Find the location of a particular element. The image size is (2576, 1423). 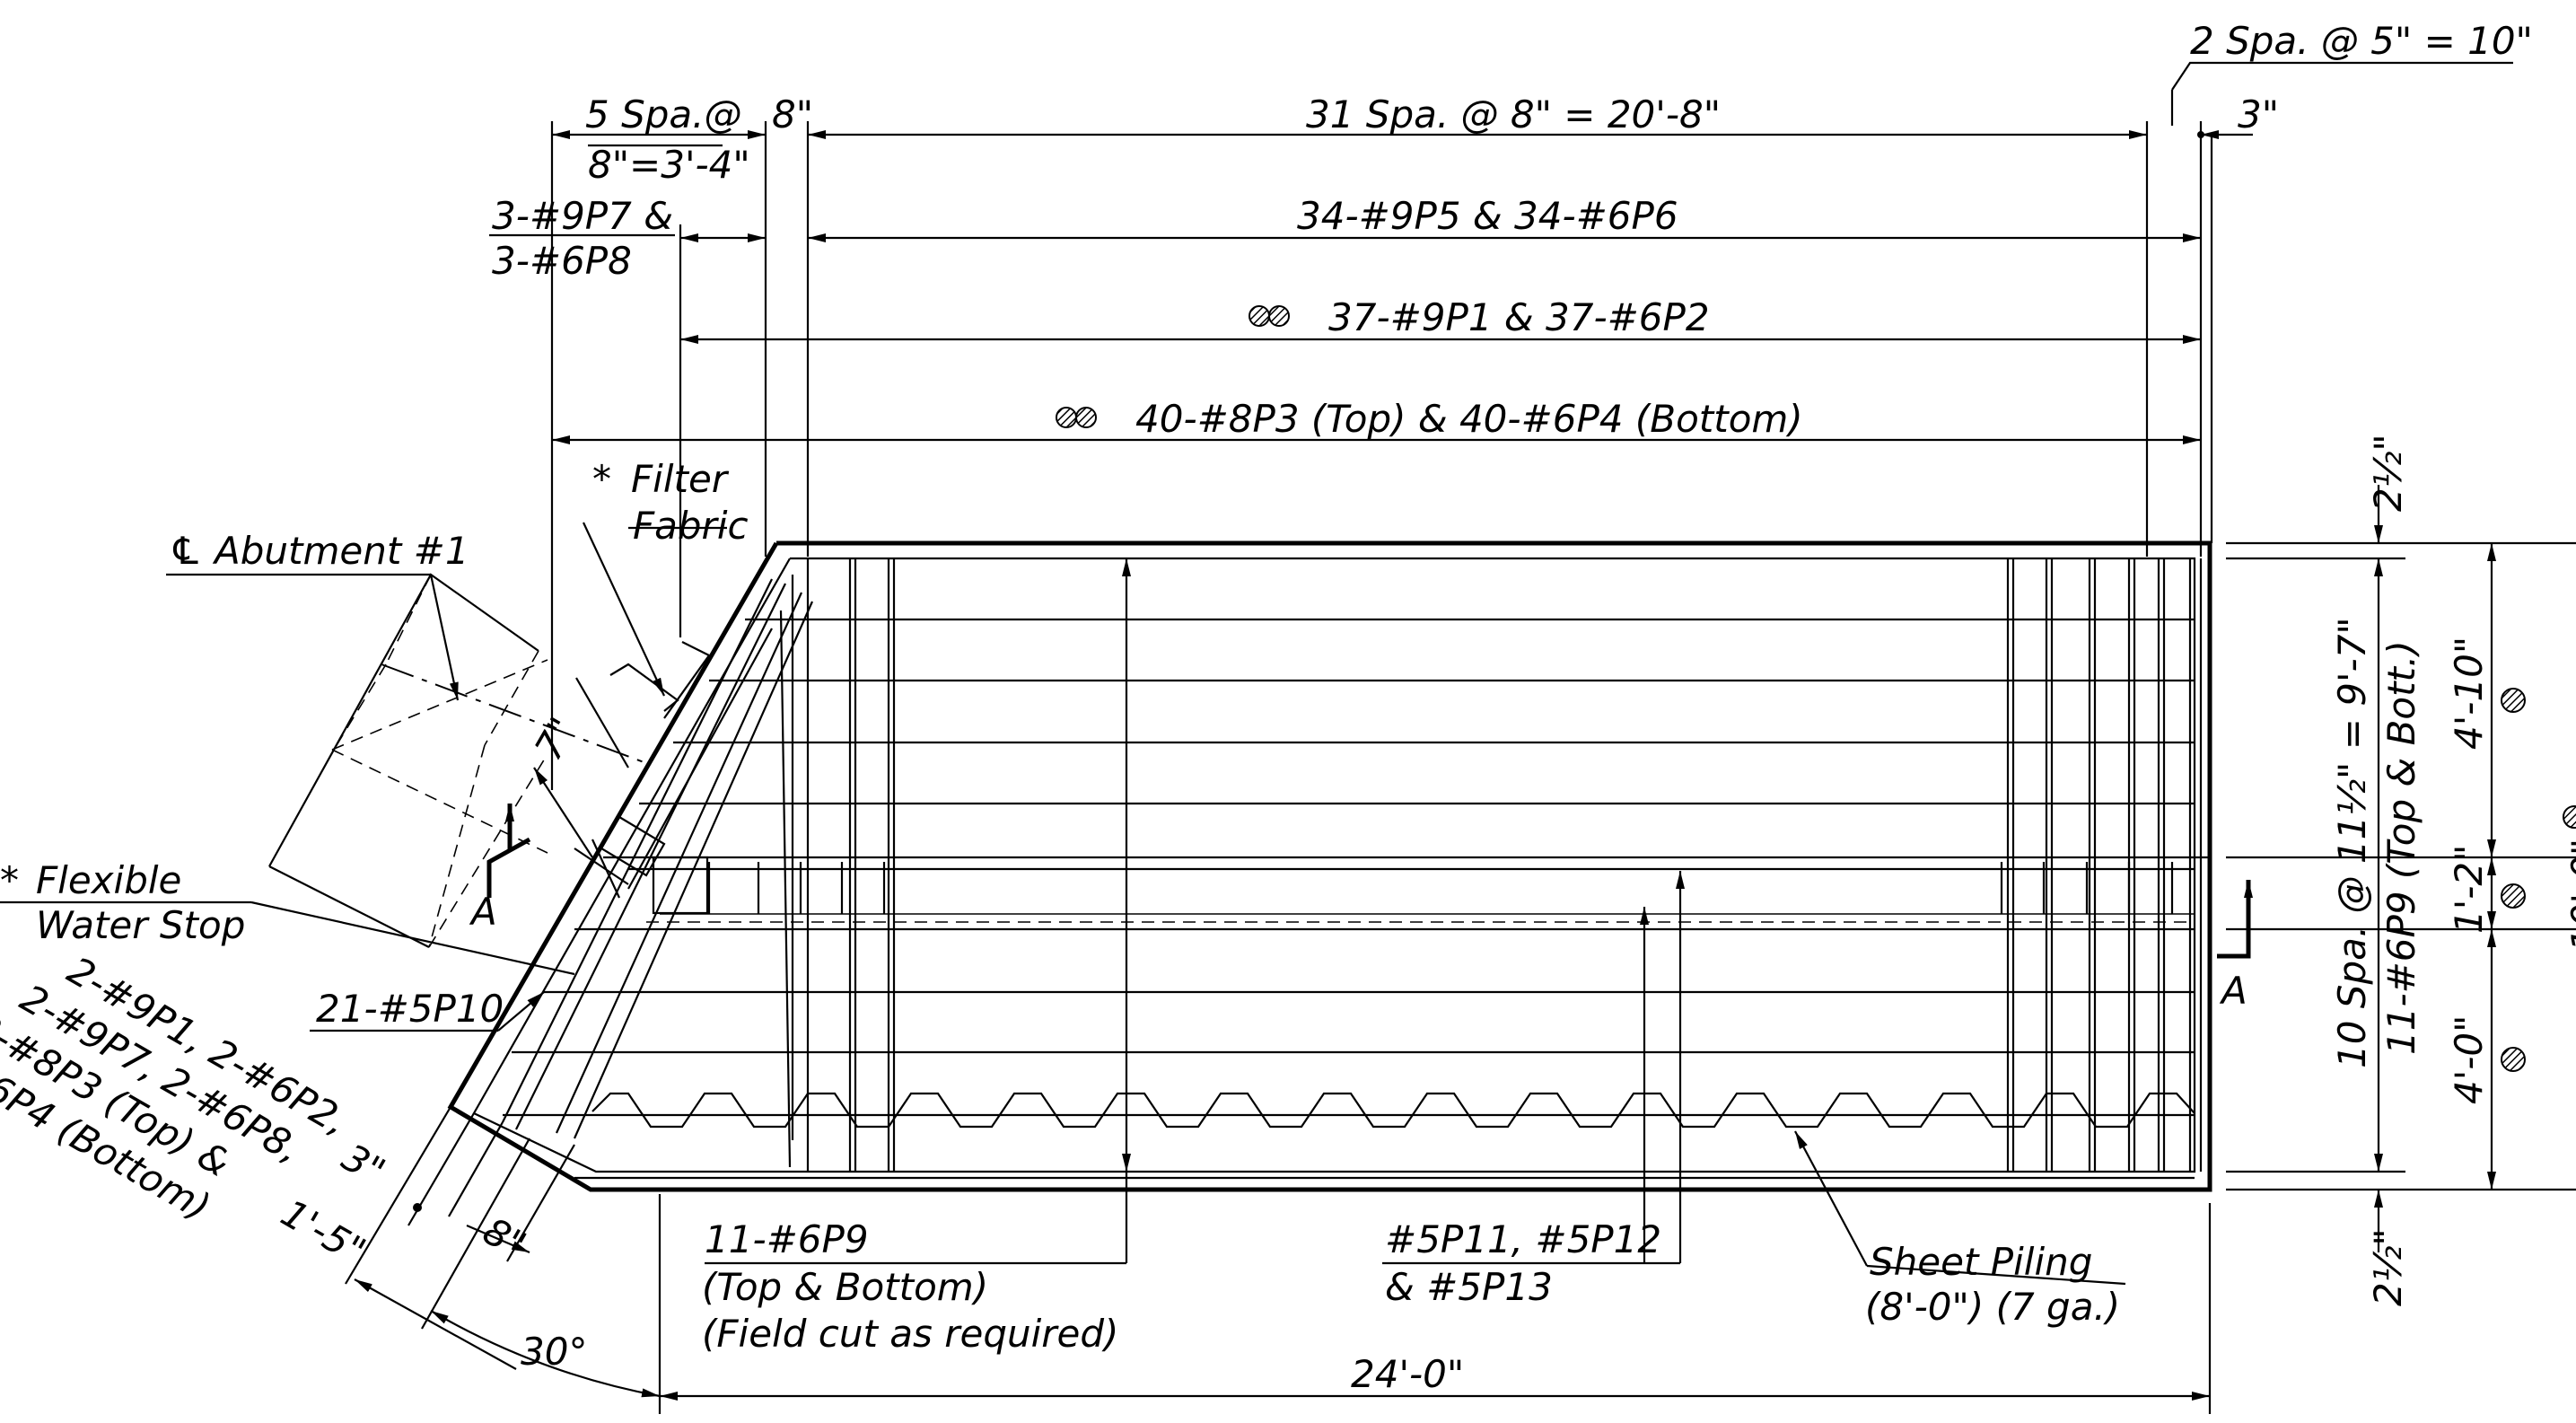

label-p11-line2: & #5P13 is located at coordinates (1469, 1287).